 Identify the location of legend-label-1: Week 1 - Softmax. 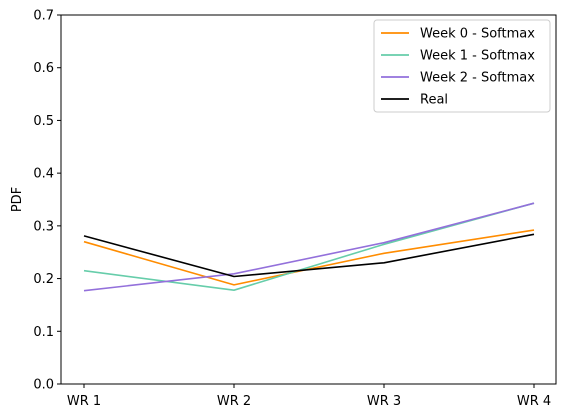
(477, 56).